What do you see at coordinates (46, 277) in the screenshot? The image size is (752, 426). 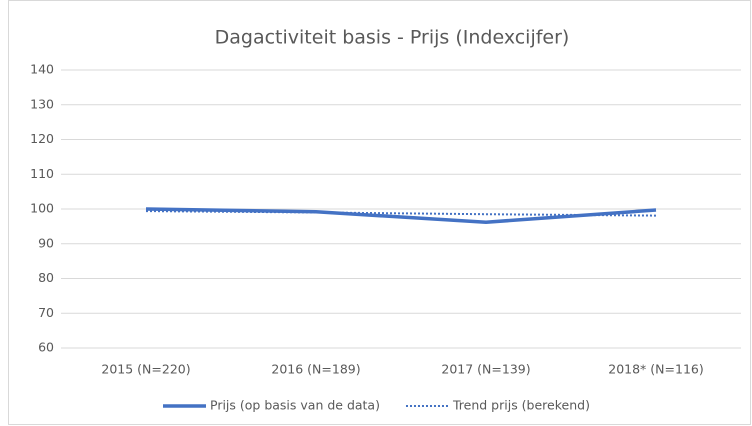 I see `y-tick-label: 80` at bounding box center [46, 277].